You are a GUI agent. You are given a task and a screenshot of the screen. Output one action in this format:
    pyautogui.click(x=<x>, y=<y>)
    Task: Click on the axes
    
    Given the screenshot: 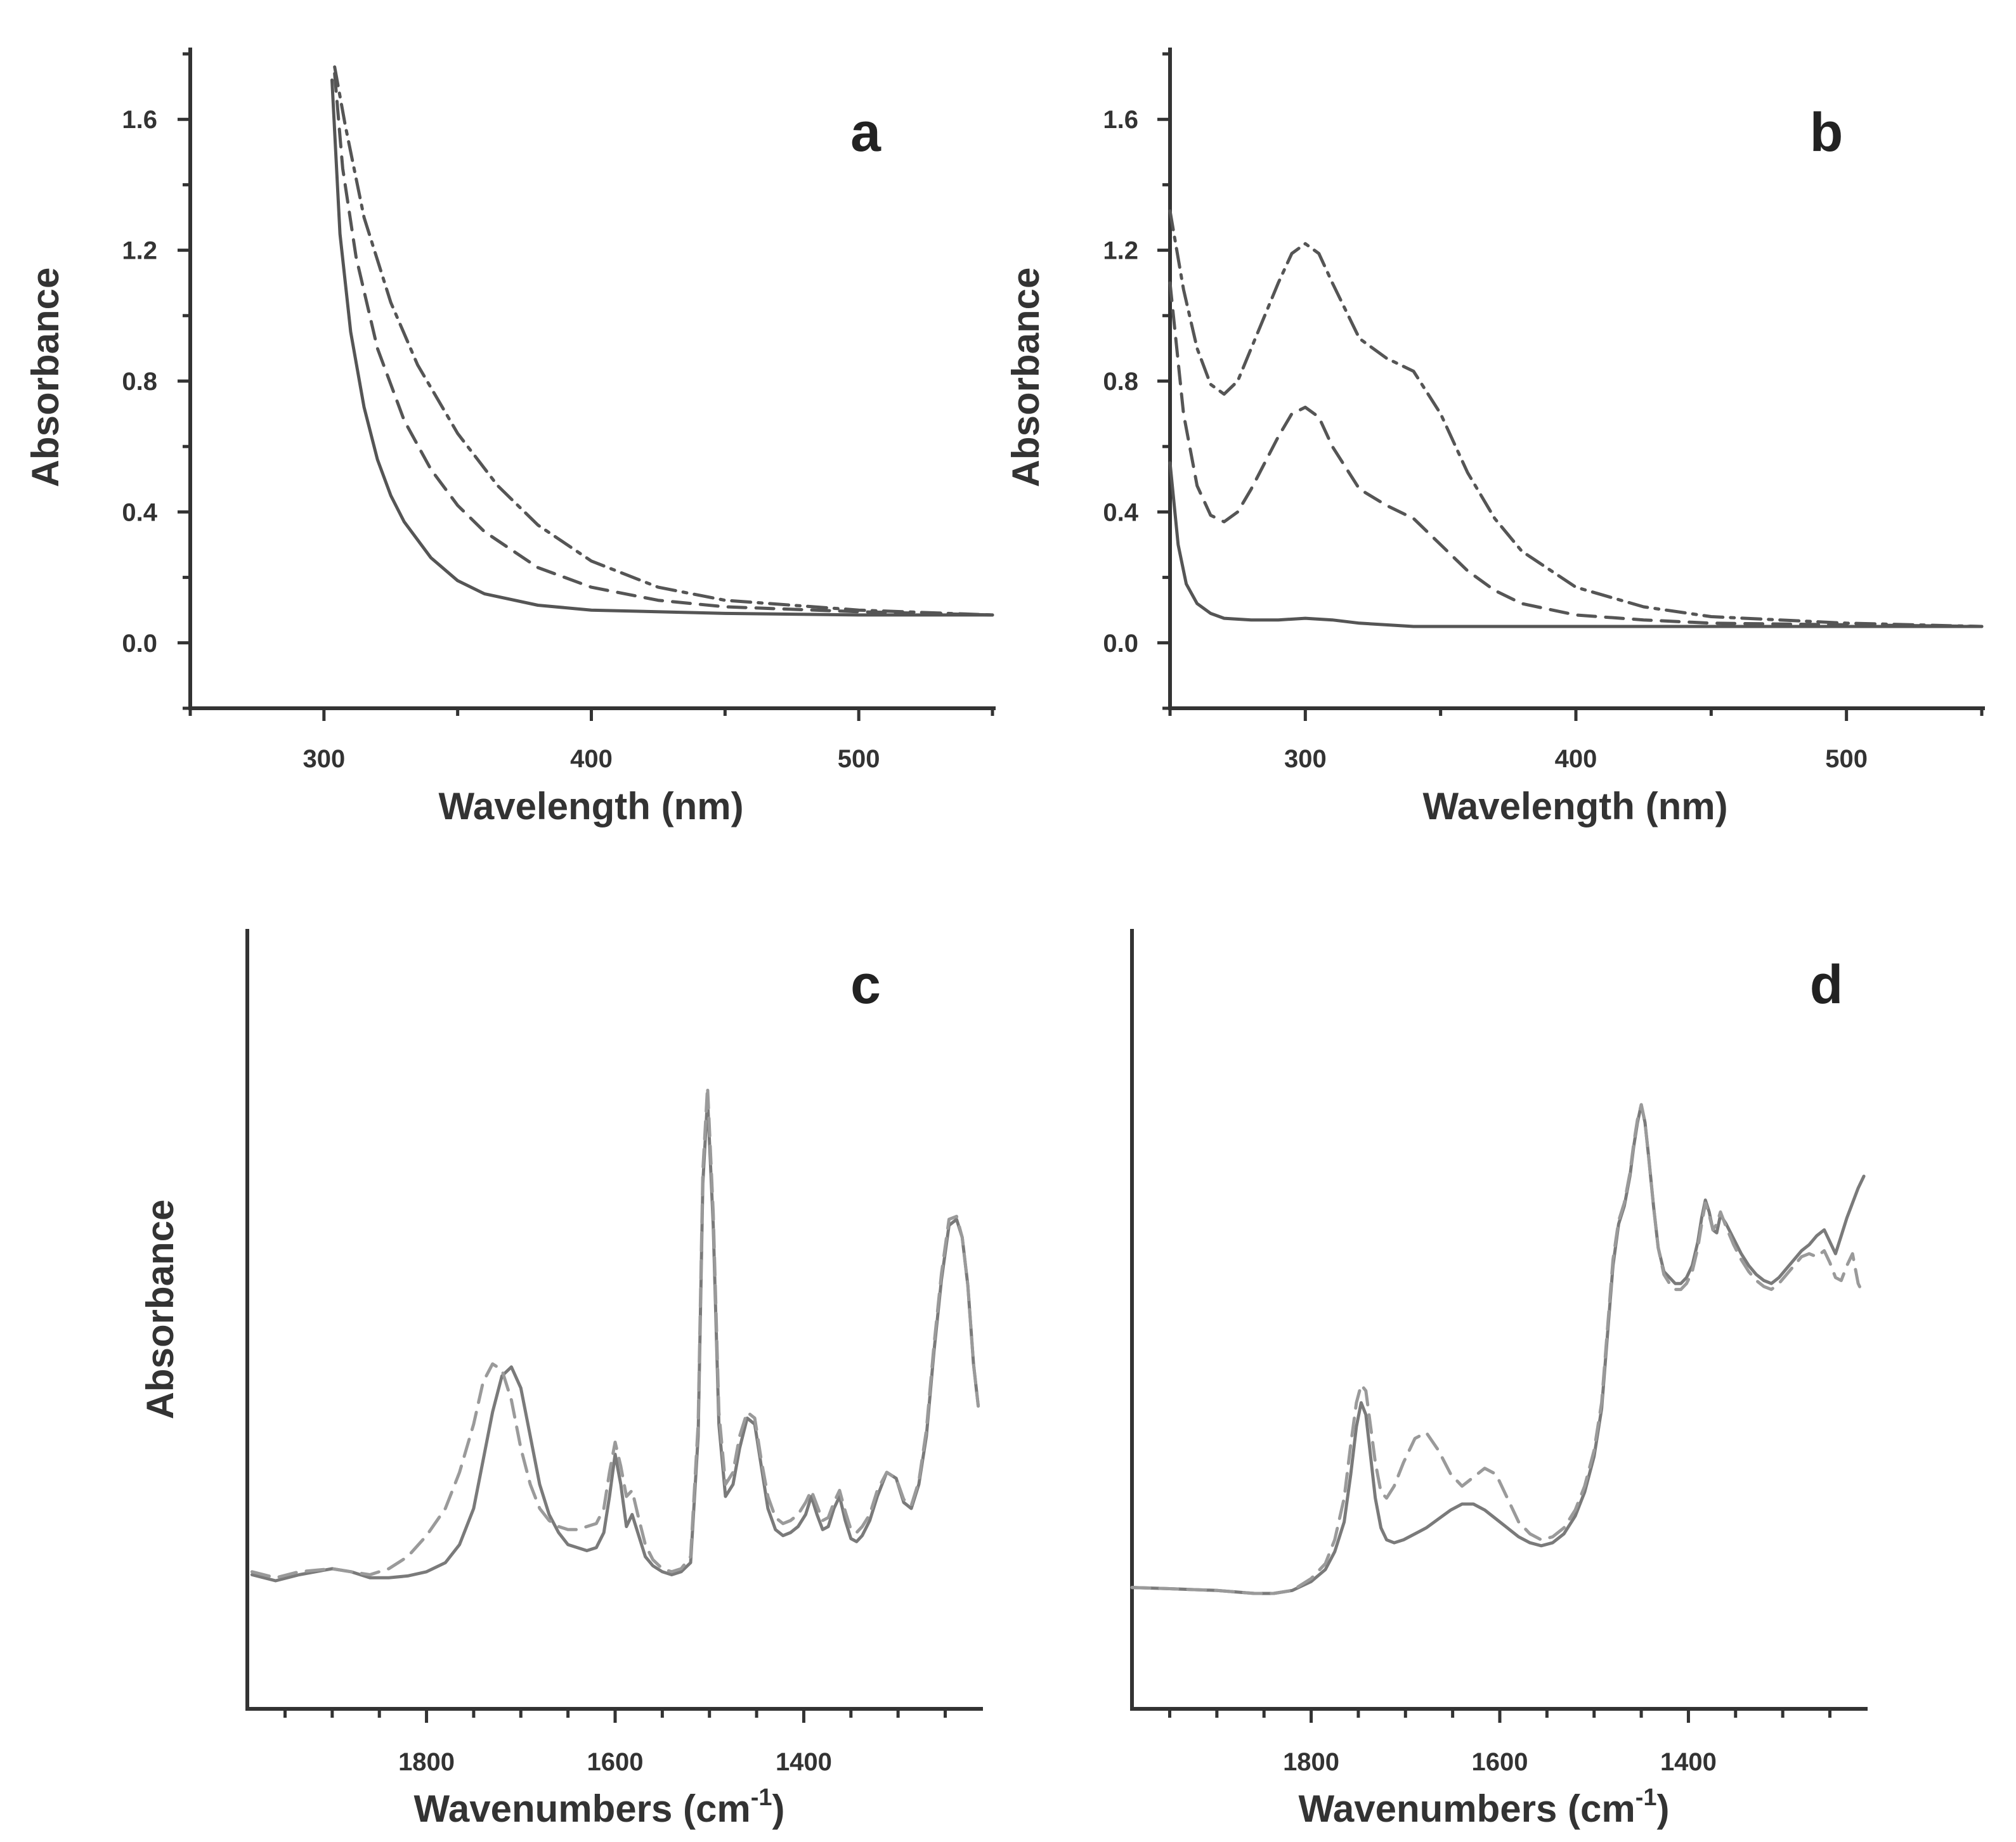 What is the action you would take?
    pyautogui.click(x=1576, y=379)
    